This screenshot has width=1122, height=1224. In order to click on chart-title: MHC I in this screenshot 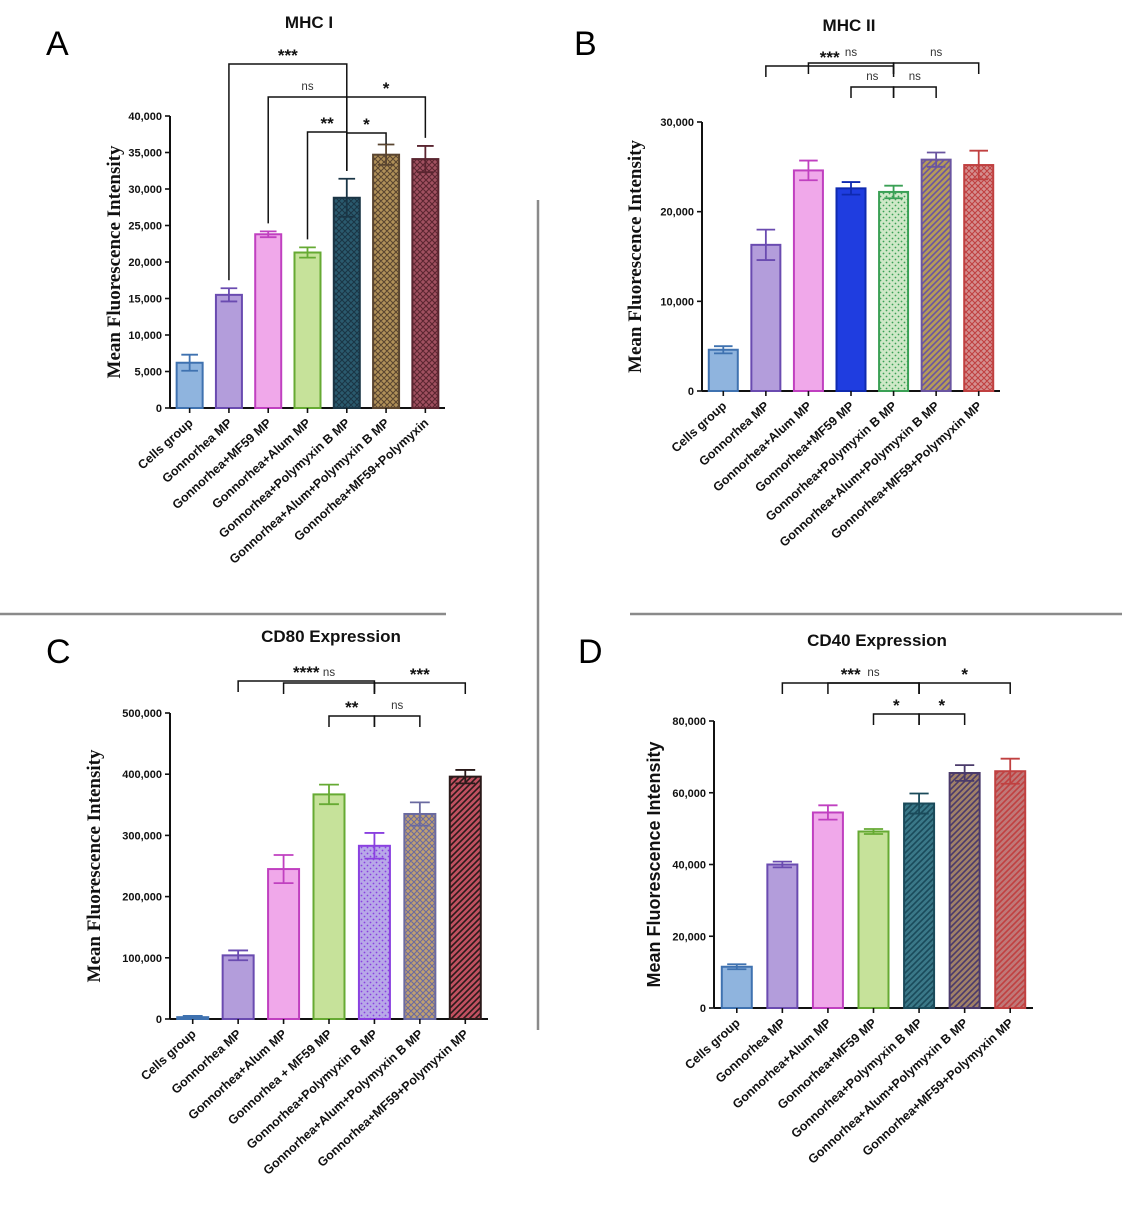, I will do `click(309, 22)`.